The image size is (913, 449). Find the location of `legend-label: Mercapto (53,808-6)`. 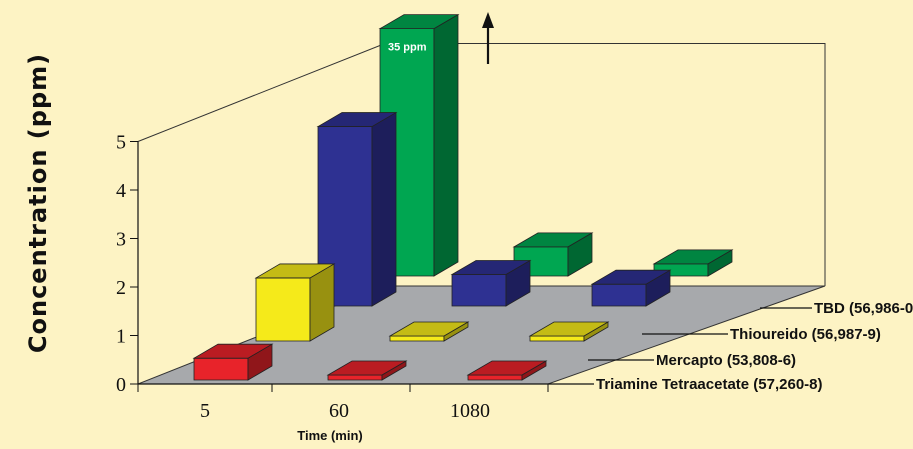

legend-label: Mercapto (53,808-6) is located at coordinates (726, 360).